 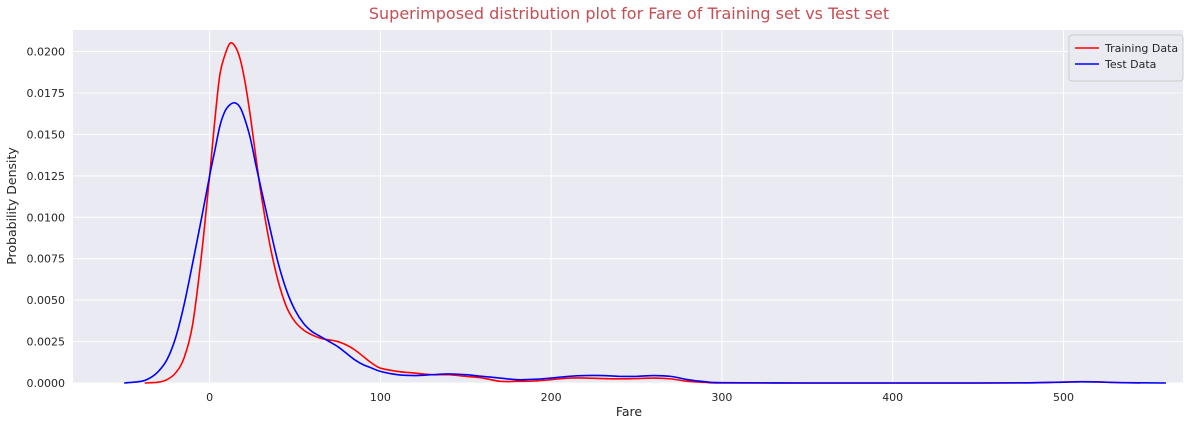 What do you see at coordinates (209, 397) in the screenshot?
I see `x-tick-label: 0` at bounding box center [209, 397].